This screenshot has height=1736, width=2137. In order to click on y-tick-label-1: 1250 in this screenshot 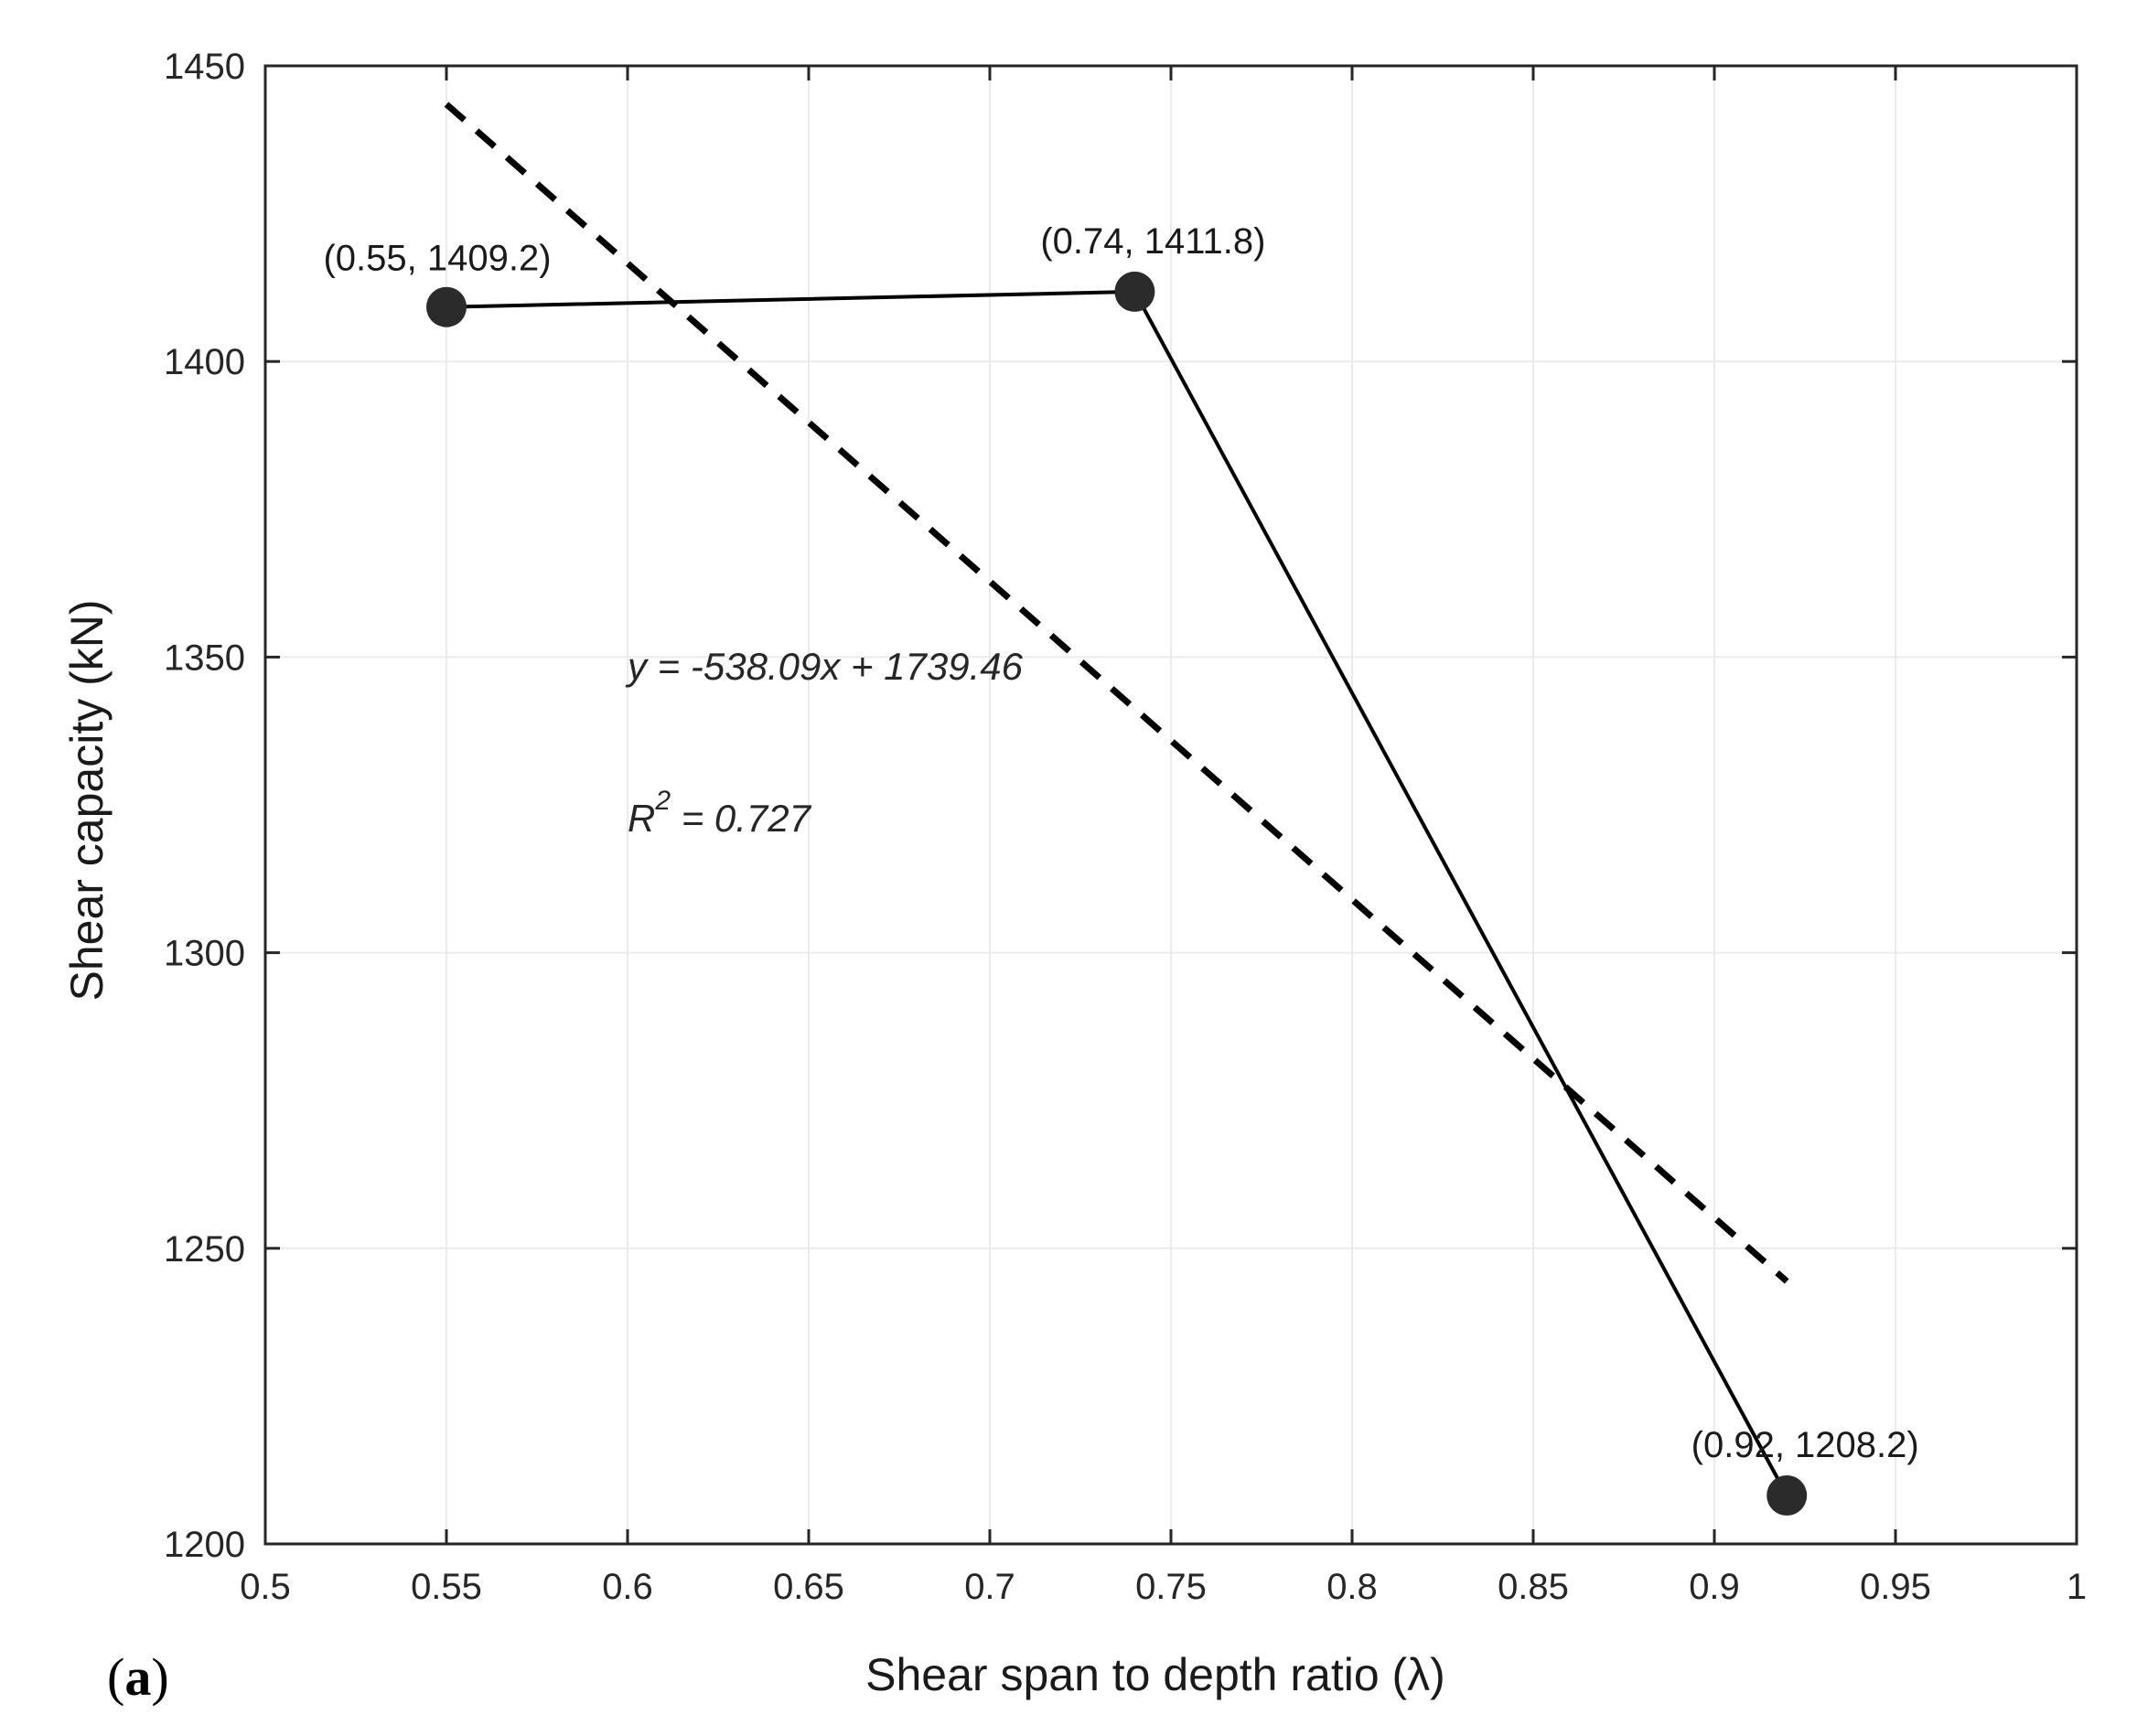, I will do `click(205, 1249)`.